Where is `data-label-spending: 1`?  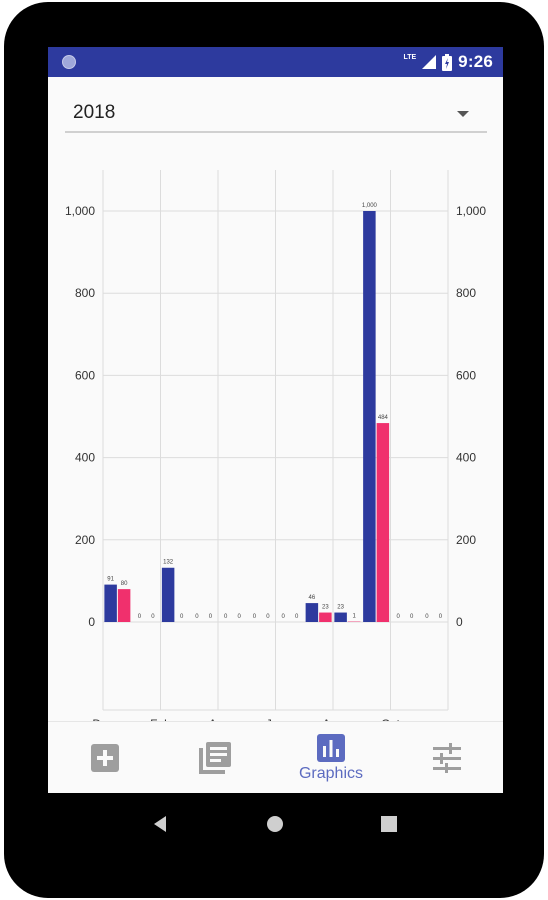
data-label-spending: 1 is located at coordinates (354, 617).